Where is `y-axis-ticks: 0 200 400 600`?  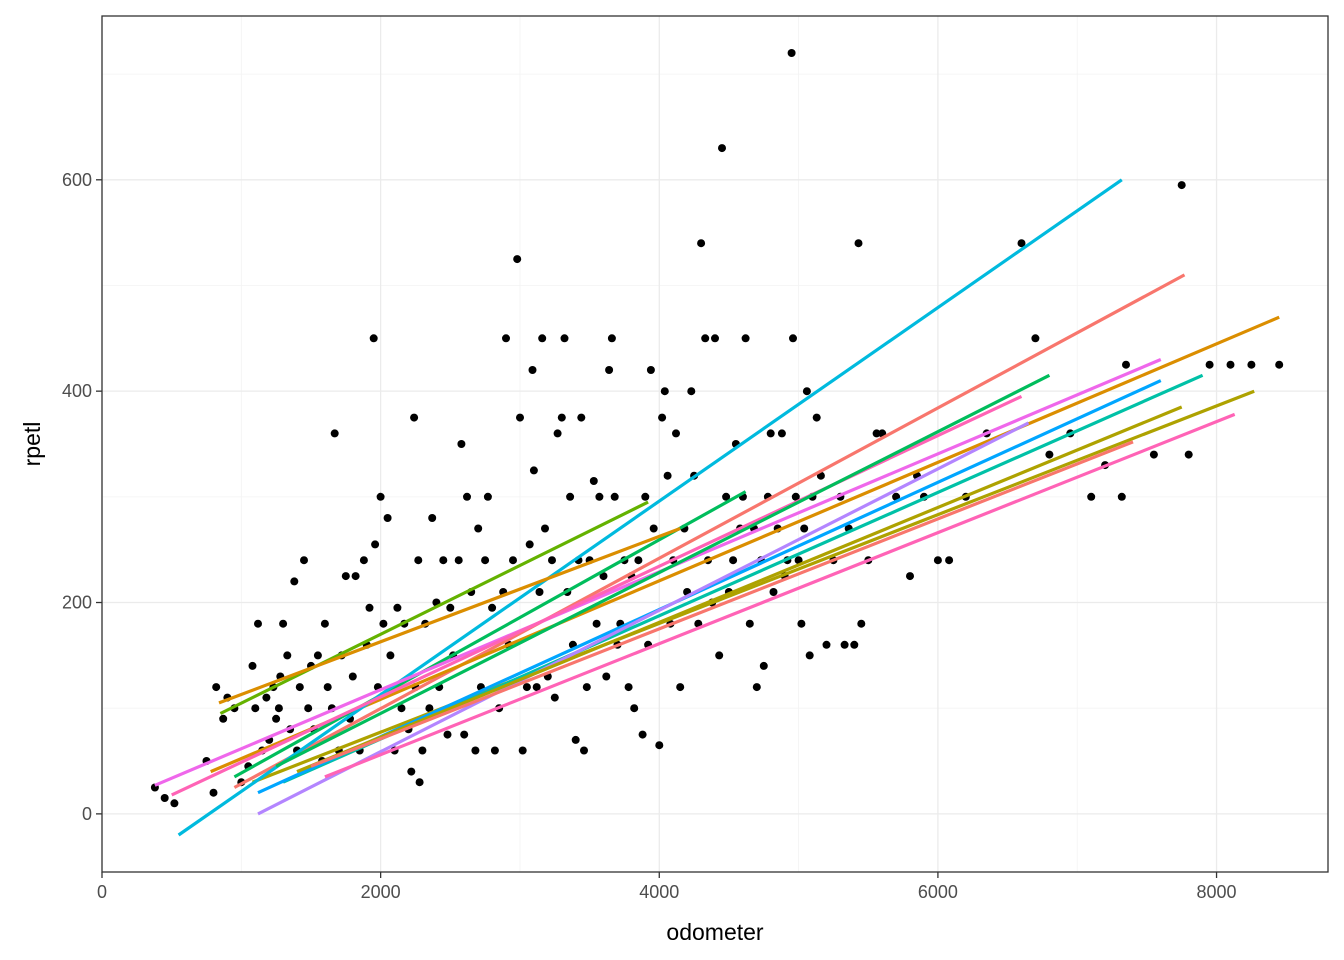 y-axis-ticks: 0 200 400 600 is located at coordinates (82, 497).